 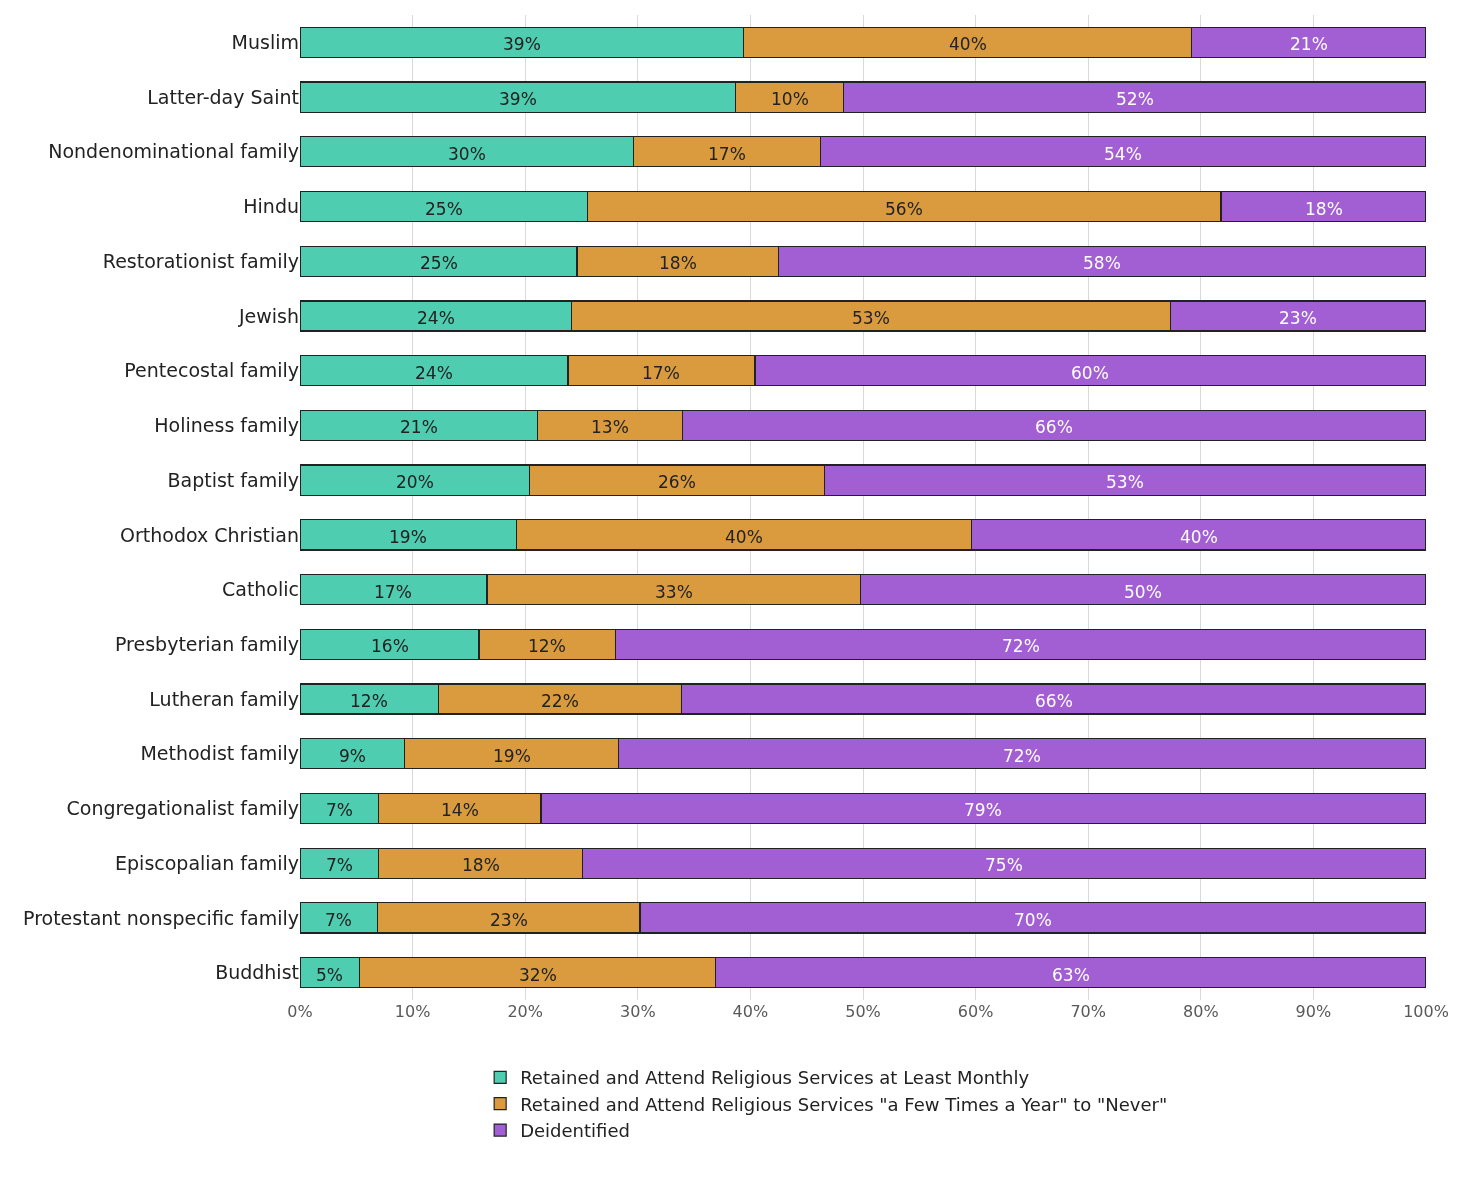 What do you see at coordinates (983, 810) in the screenshot?
I see `data-label: 79%` at bounding box center [983, 810].